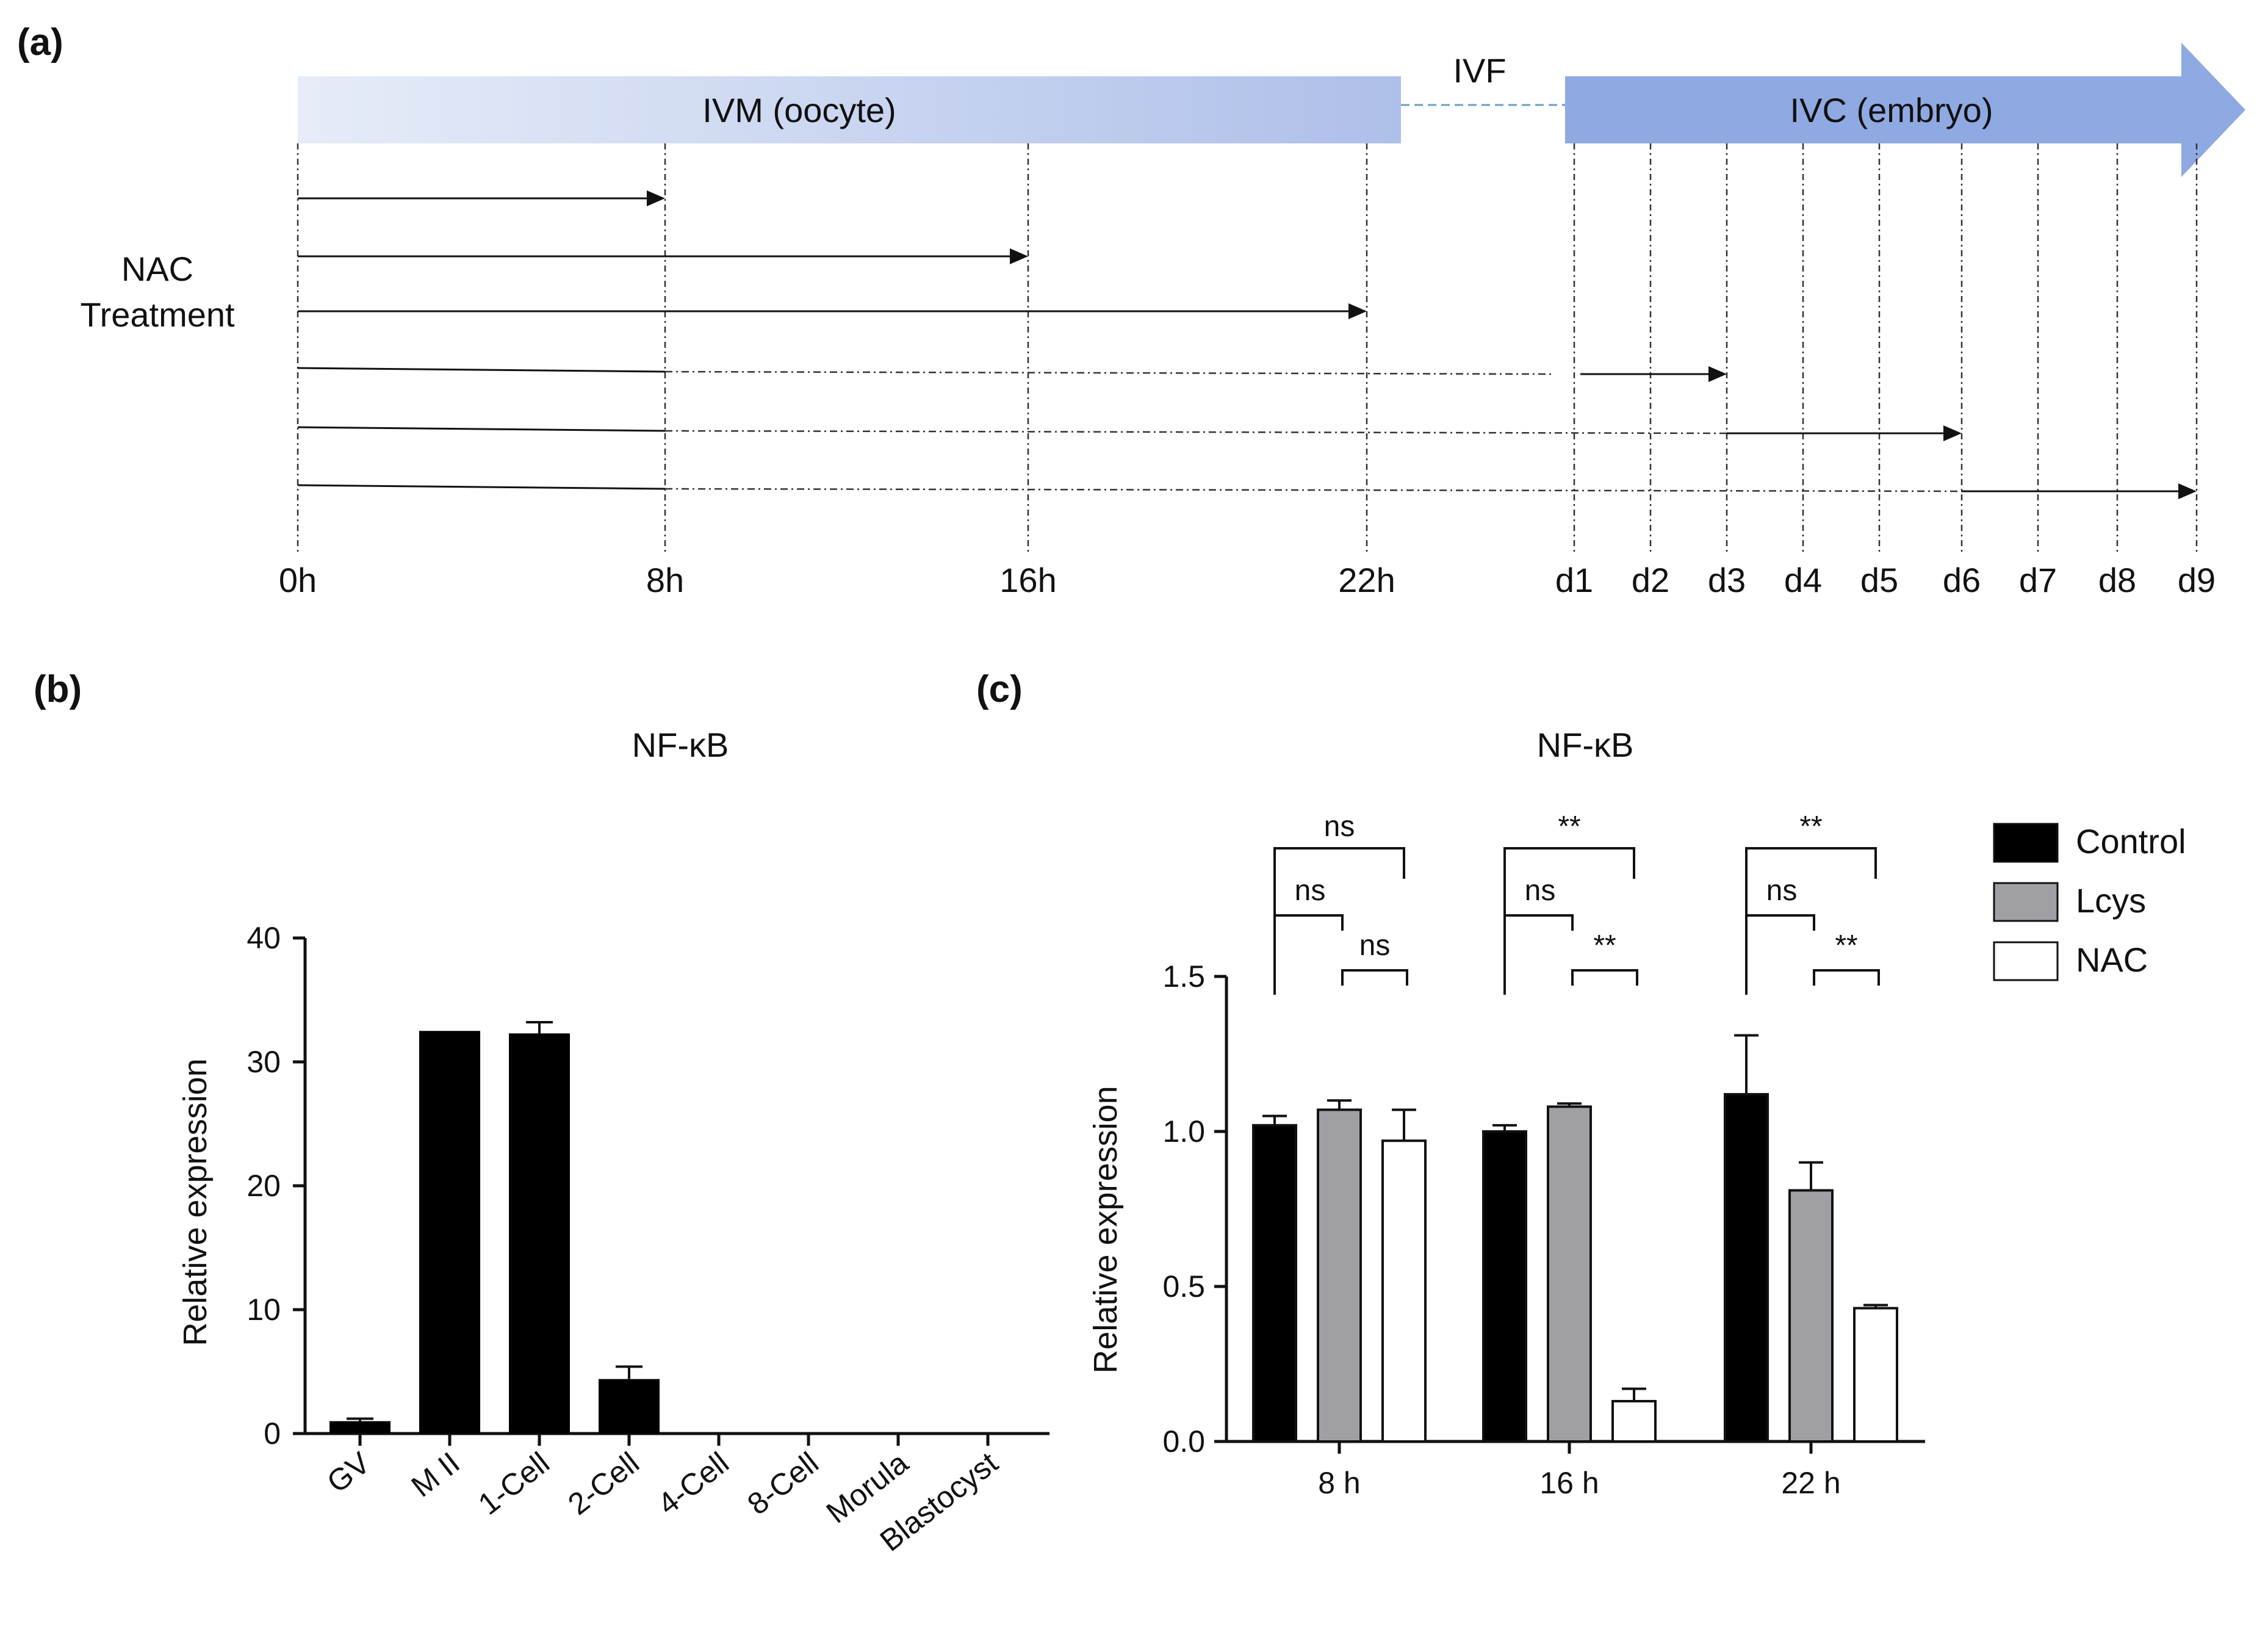 Image resolution: width=2268 pixels, height=1627 pixels. I want to click on time-label-22h: 22h, so click(1366, 580).